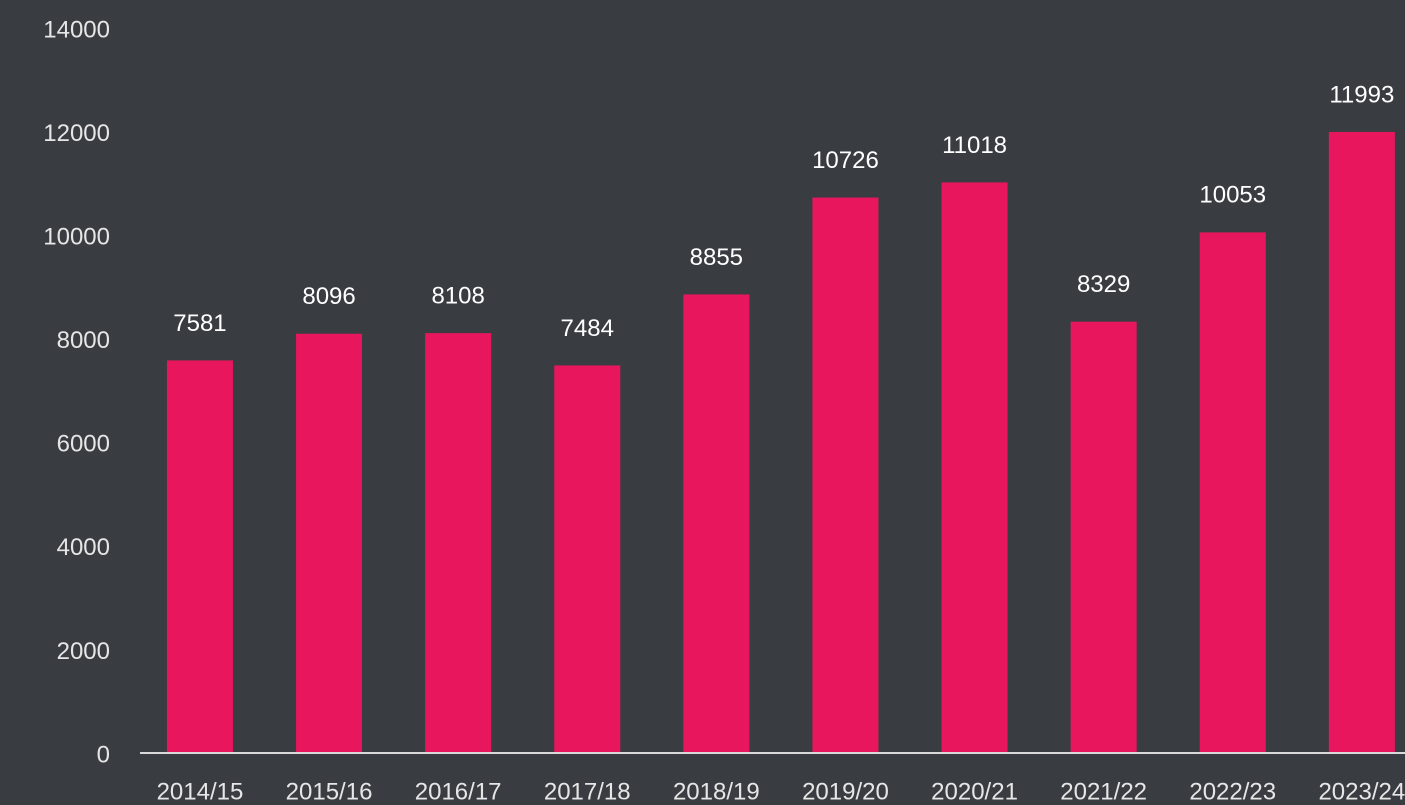 This screenshot has width=1405, height=805. I want to click on x-tick-label: 2016/17, so click(458, 791).